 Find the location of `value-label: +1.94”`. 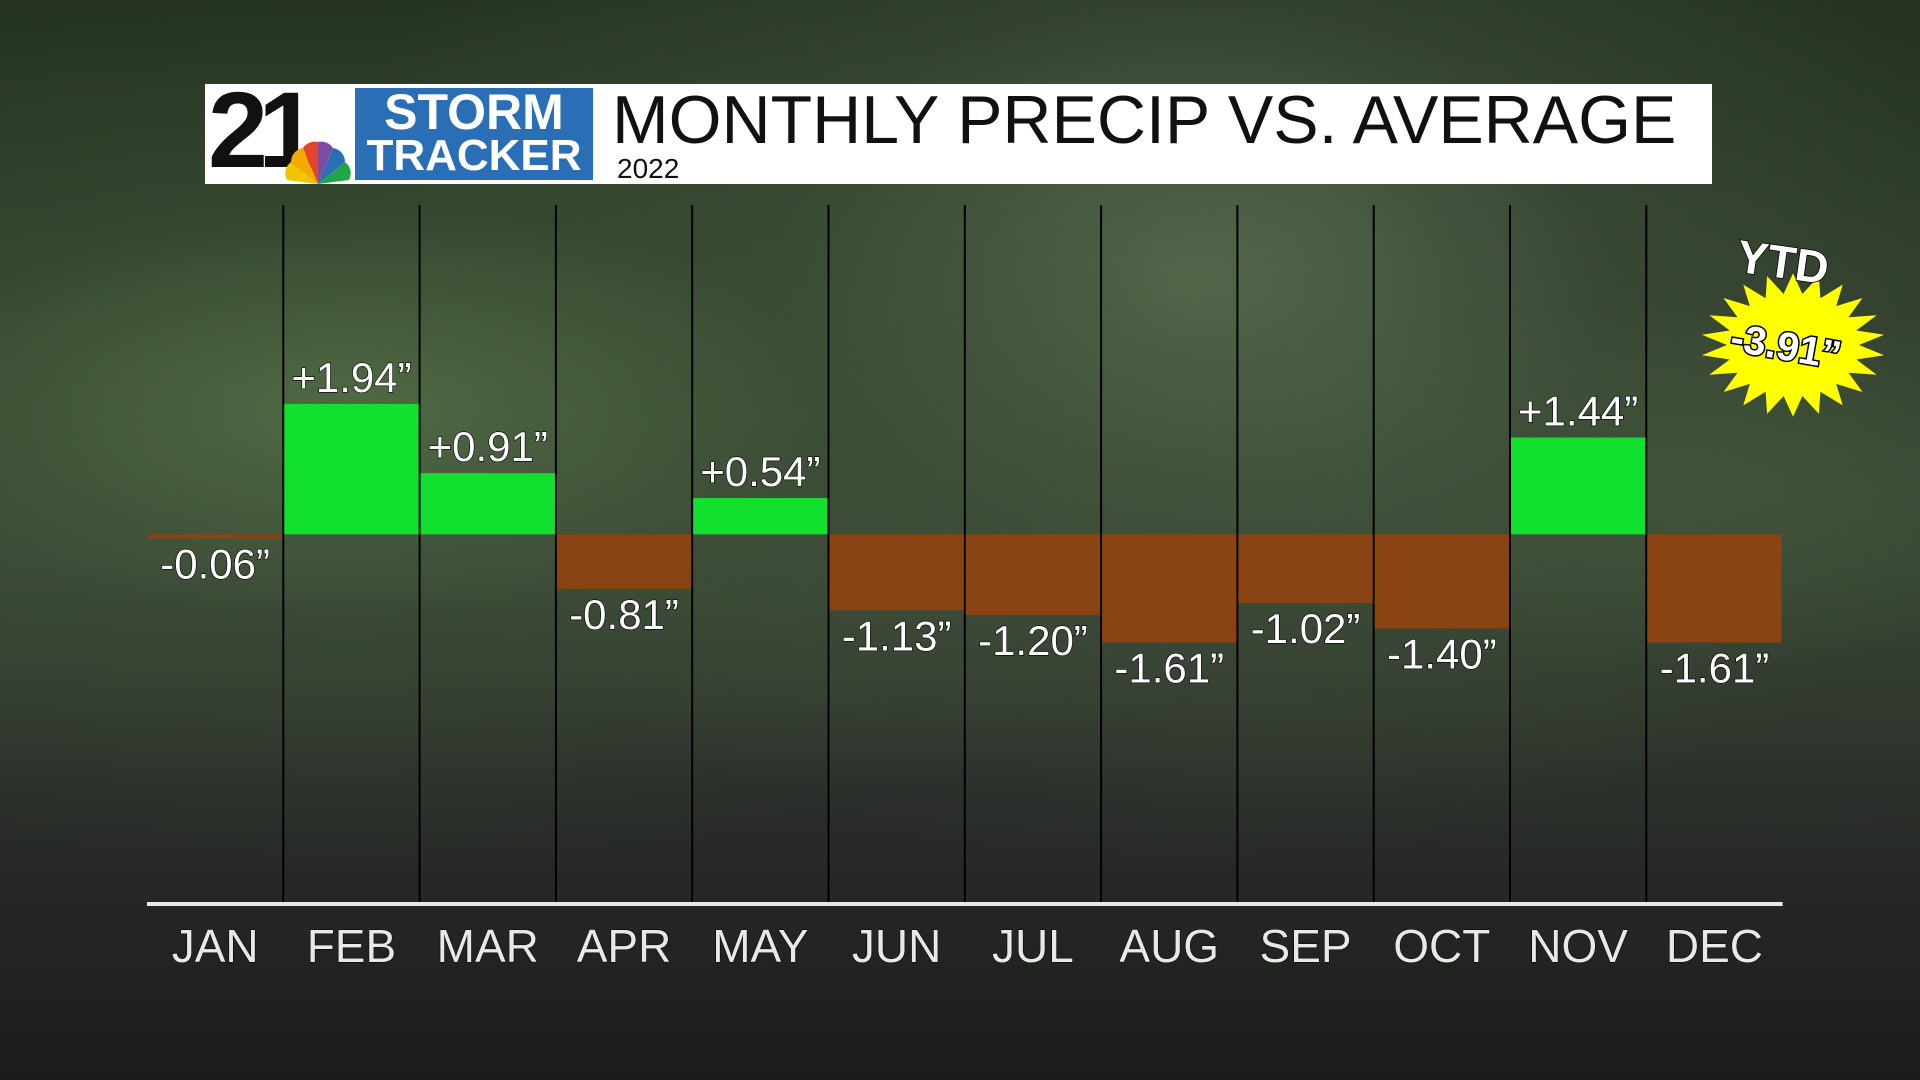

value-label: +1.94” is located at coordinates (351, 377).